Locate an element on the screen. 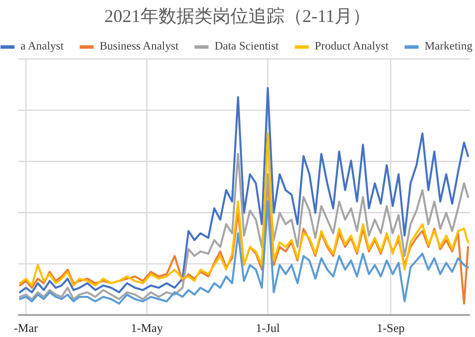 The width and height of the screenshot is (475, 337). x-tick-label: 1-Jul is located at coordinates (268, 328).